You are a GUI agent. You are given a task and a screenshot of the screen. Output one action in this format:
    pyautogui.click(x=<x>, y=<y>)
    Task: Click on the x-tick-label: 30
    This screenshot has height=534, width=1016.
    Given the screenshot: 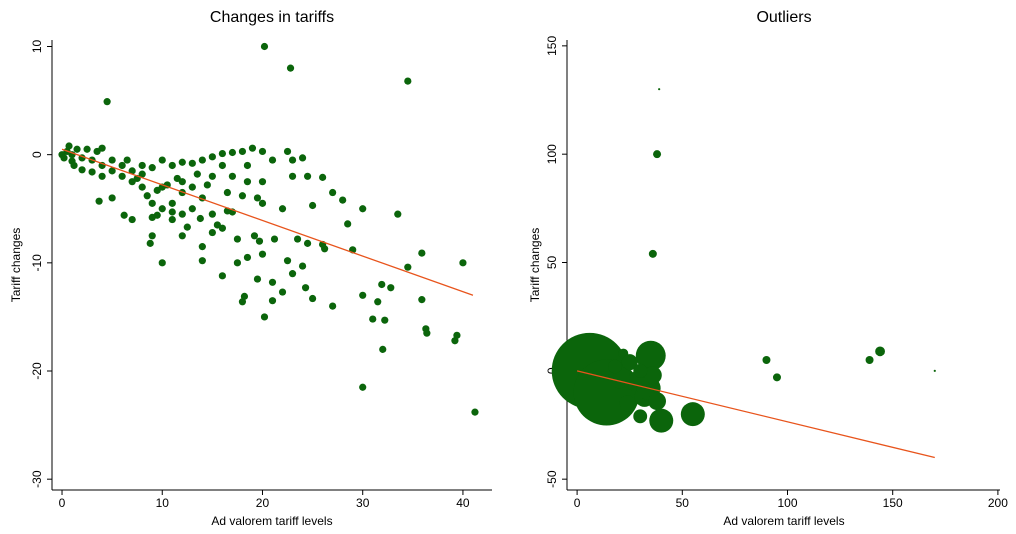 What is the action you would take?
    pyautogui.click(x=363, y=503)
    